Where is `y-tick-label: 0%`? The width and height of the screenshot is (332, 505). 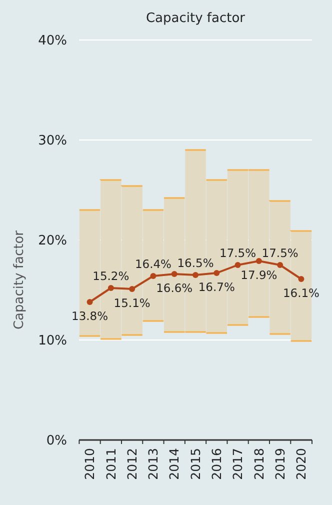 y-tick-label: 0% is located at coordinates (56, 441).